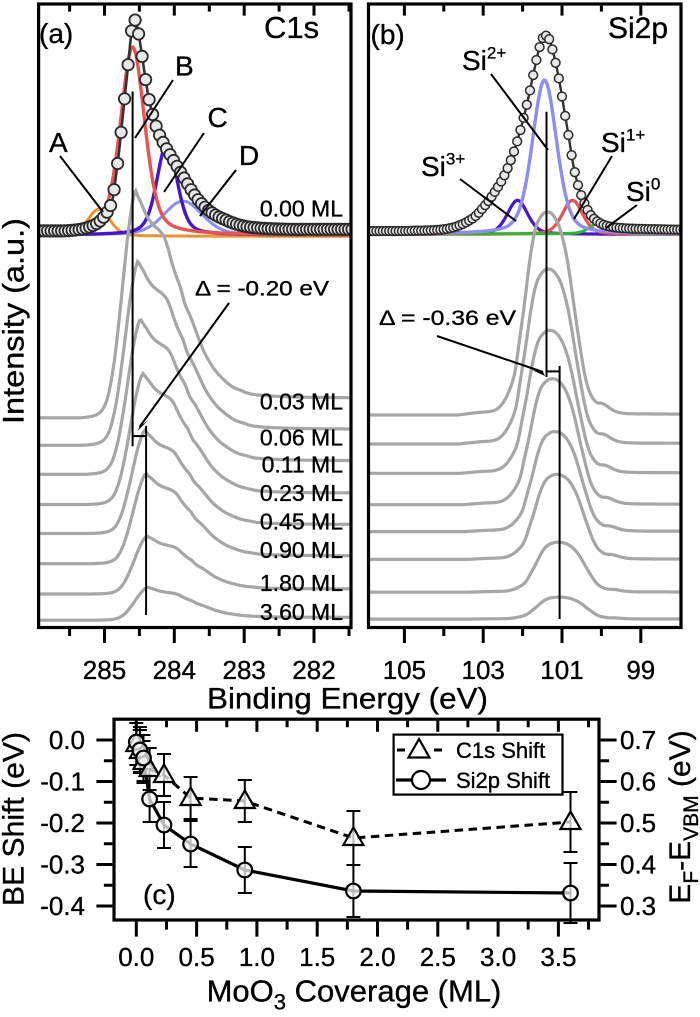 Image resolution: width=700 pixels, height=1017 pixels. Describe the element at coordinates (503, 780) in the screenshot. I see `svg-text: Si2p Shift` at that location.